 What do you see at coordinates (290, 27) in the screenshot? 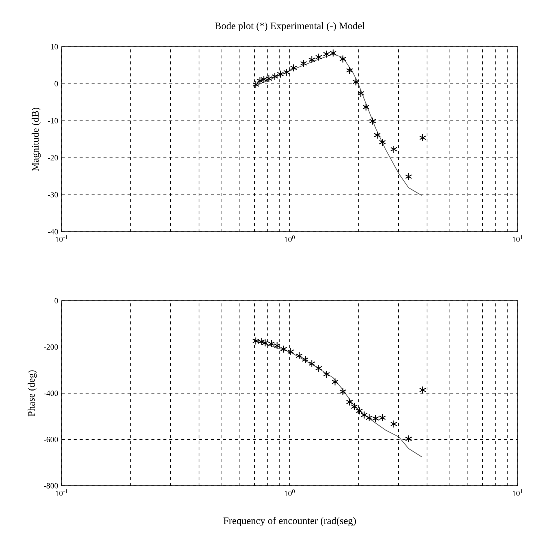
I see `chart-title: Bode plot (*) Experimental (-) Model` at bounding box center [290, 27].